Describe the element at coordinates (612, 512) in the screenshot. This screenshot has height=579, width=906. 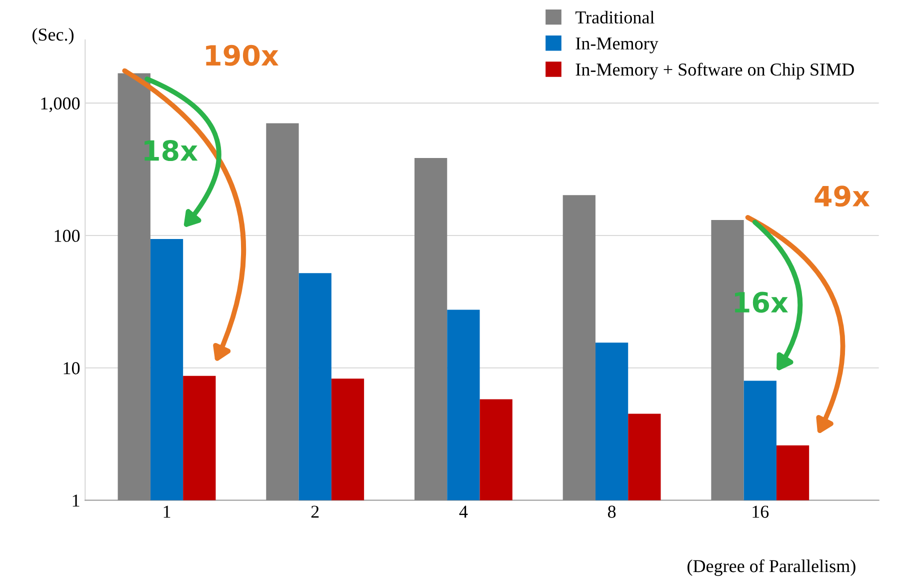
I see `x-tick-label: 8` at that location.